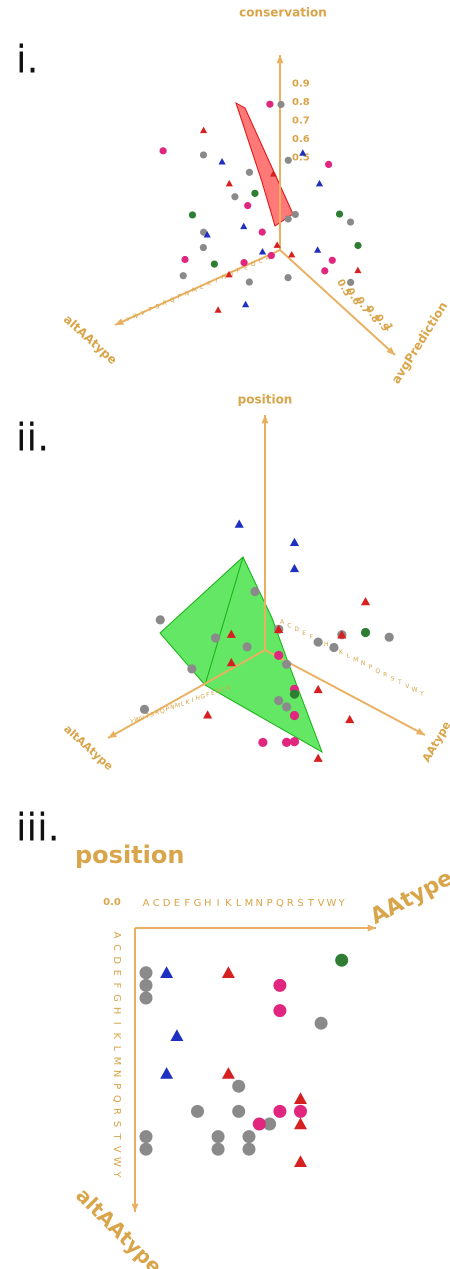 The image size is (450, 1269). I want to click on x-tick-label: D, so click(167, 903).